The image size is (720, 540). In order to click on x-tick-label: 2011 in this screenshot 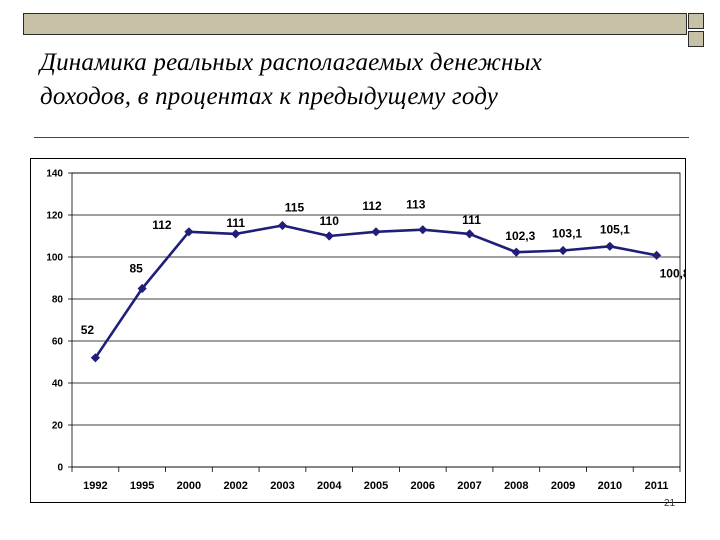, I will do `click(657, 486)`.